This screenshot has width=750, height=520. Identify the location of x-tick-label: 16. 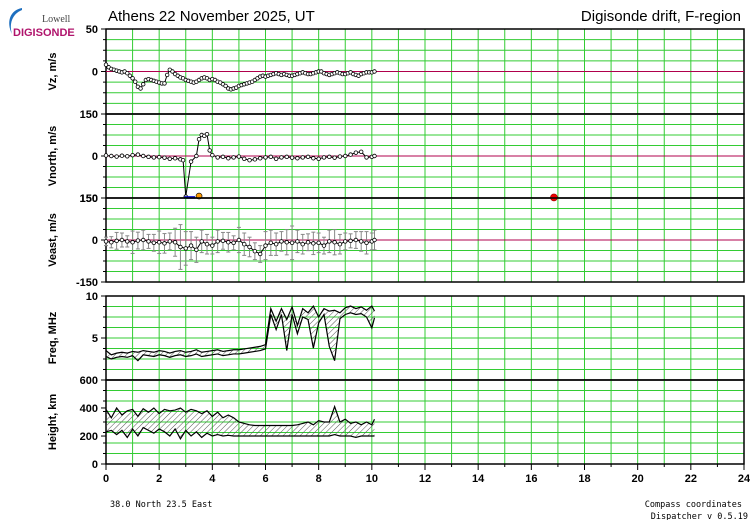
(531, 479).